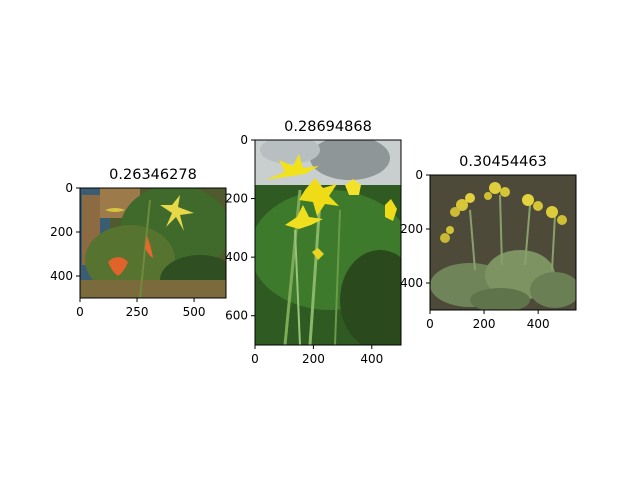  I want to click on y-tick-label-1-0: 0, so click(69, 188).